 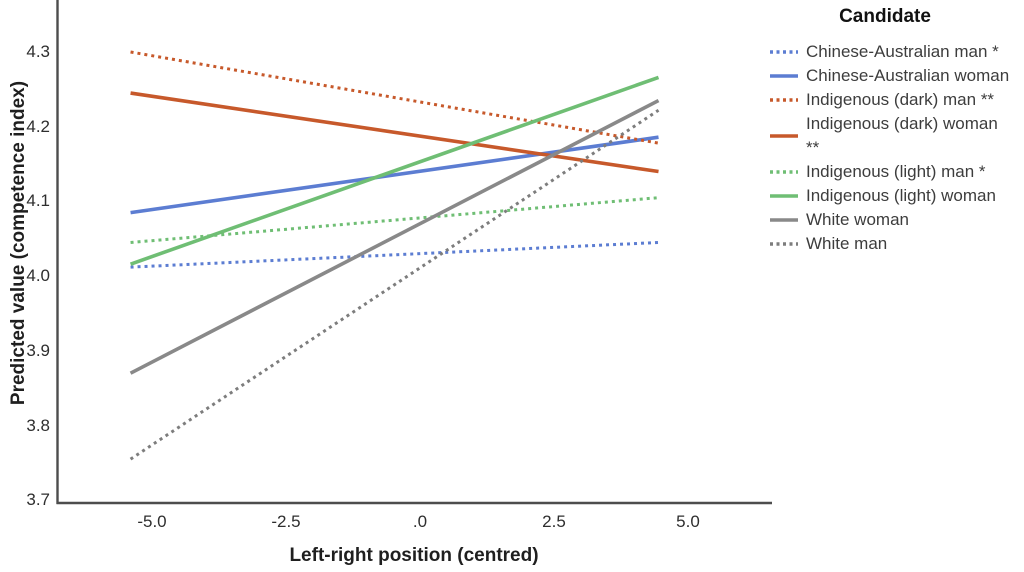 I want to click on x-tick-label: -2.5, so click(x=286, y=521).